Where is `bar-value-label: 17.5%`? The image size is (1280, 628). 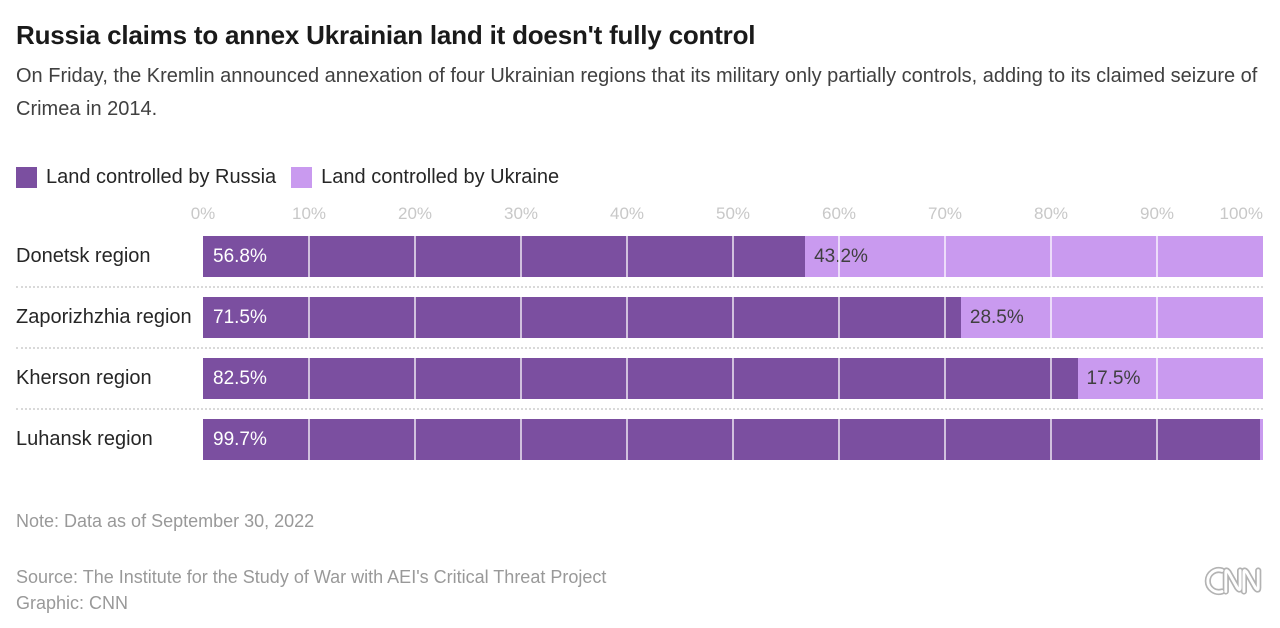
bar-value-label: 17.5% is located at coordinates (1113, 378).